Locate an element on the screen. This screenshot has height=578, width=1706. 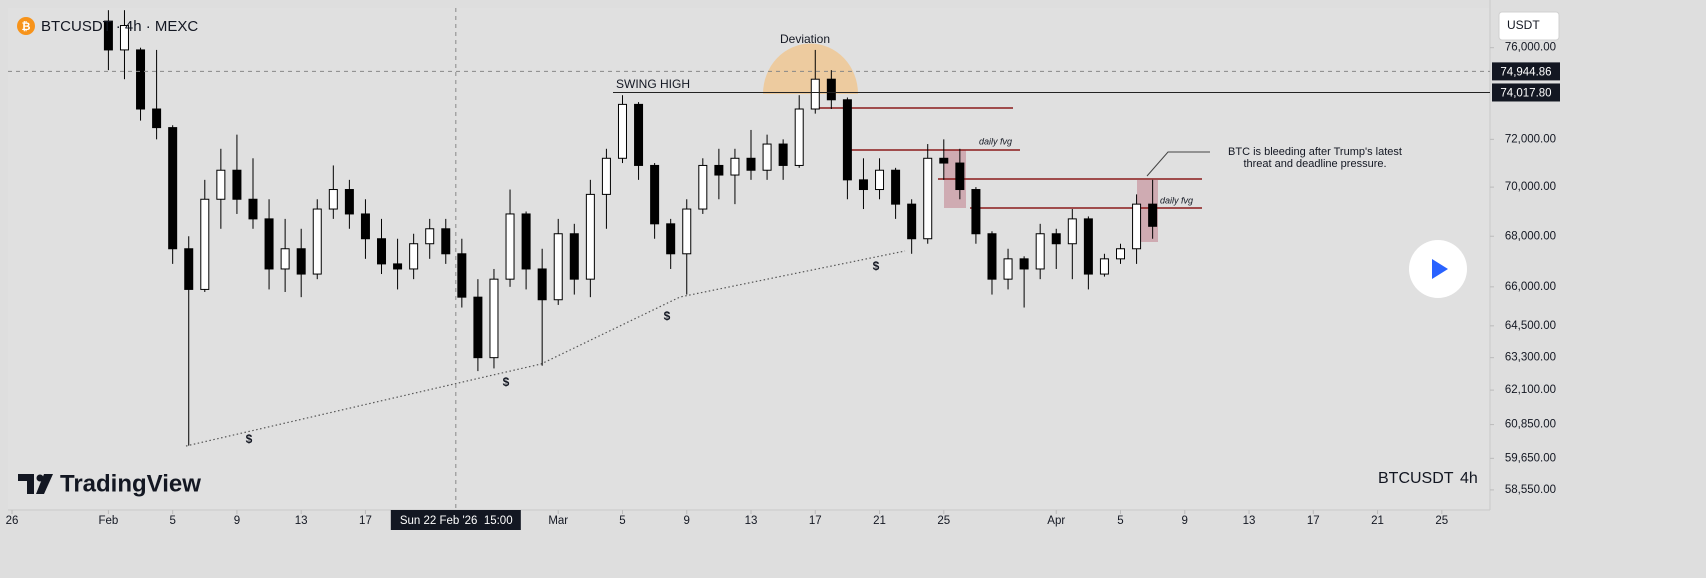
y-tick-label: 60,850.00 is located at coordinates (1530, 425).